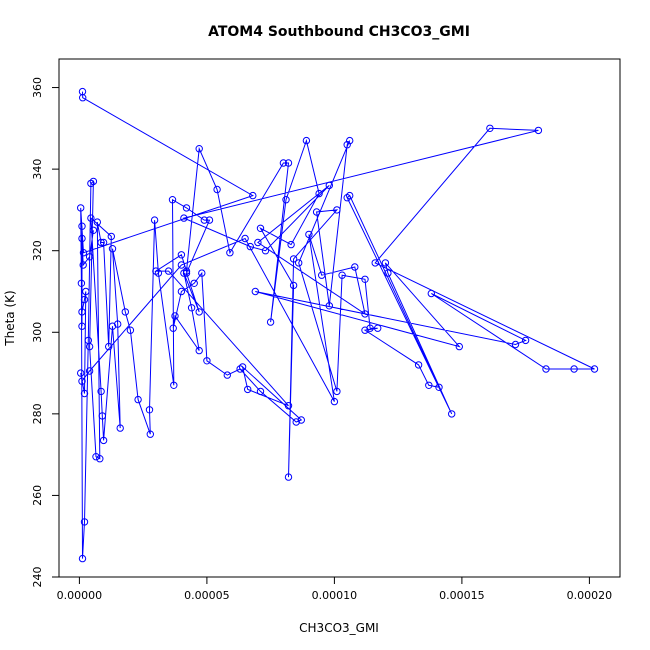  Describe the element at coordinates (10, 318) in the screenshot. I see `y-axis-label: Theta (K)` at that location.